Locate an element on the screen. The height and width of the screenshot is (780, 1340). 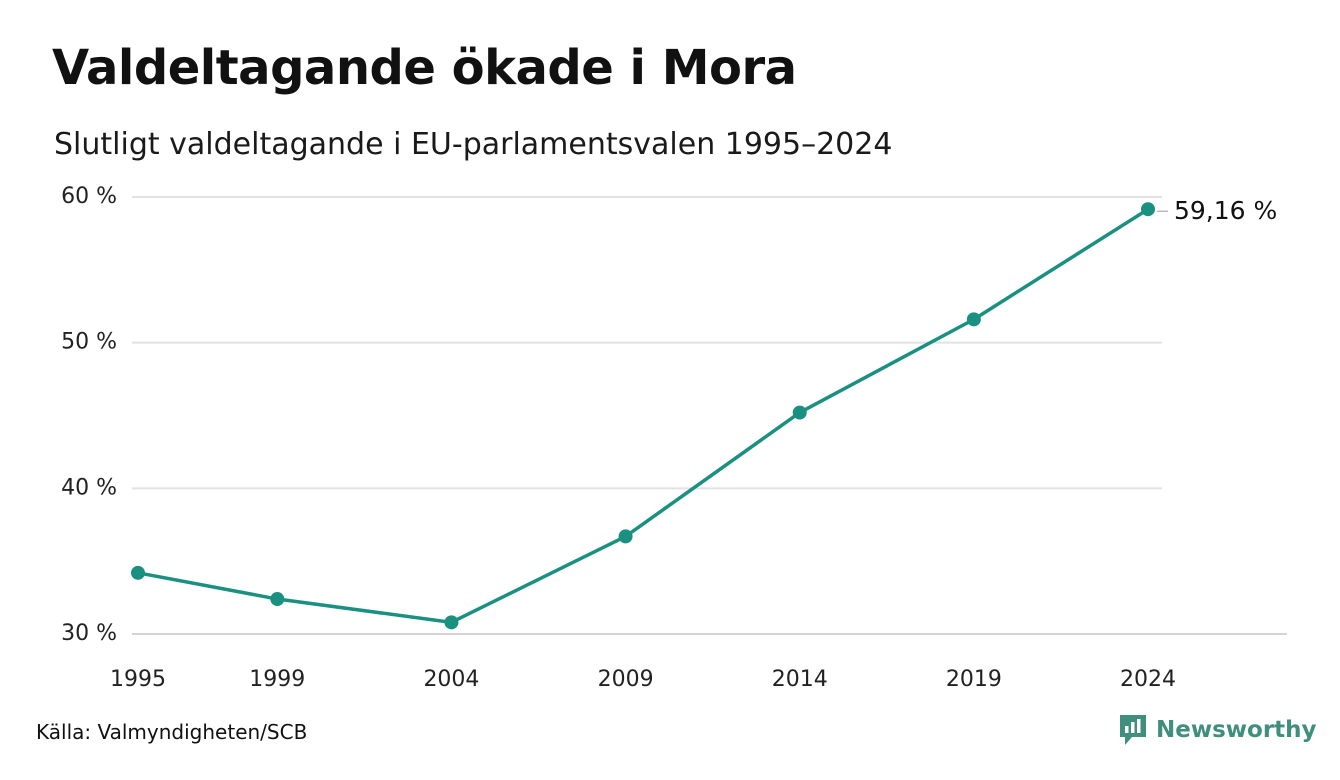
brand-logo: Newsworthy is located at coordinates (1217, 730).